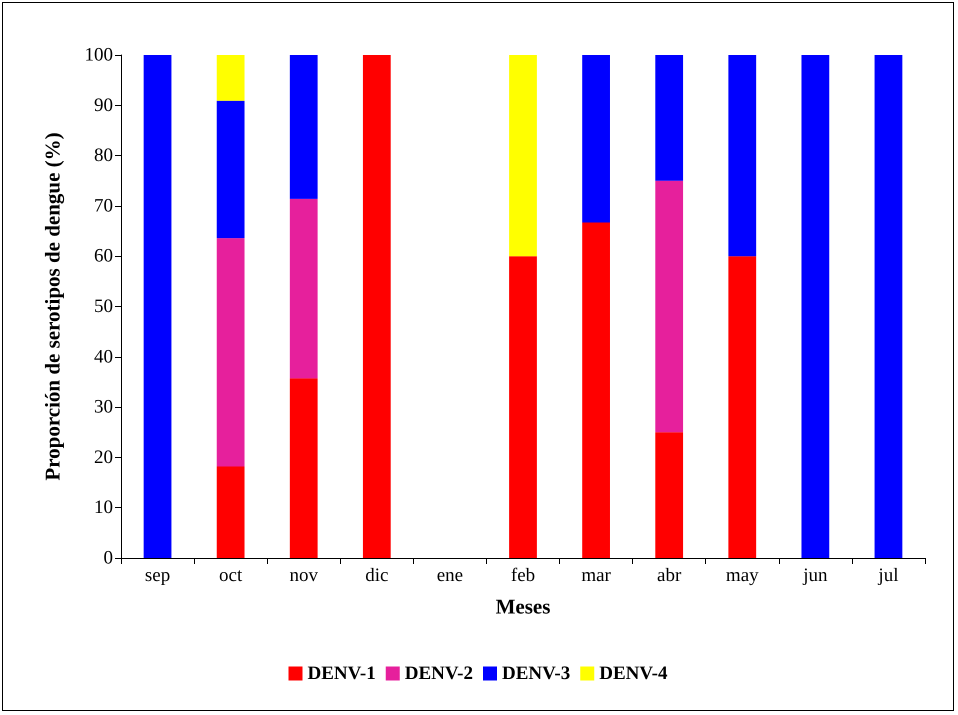 This screenshot has height=715, width=958. Describe the element at coordinates (536, 673) in the screenshot. I see `legend-label: DENV-3` at that location.